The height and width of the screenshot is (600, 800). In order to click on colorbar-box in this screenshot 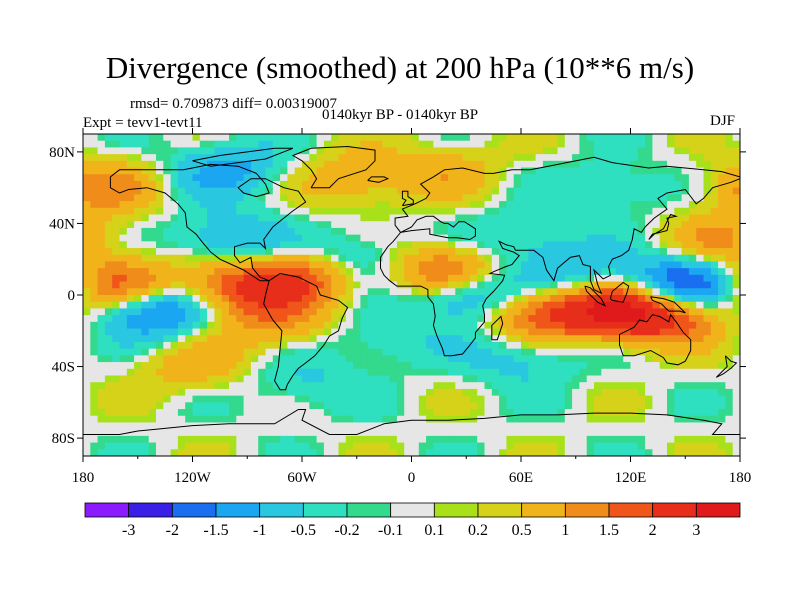, I will do `click(238, 510)`.